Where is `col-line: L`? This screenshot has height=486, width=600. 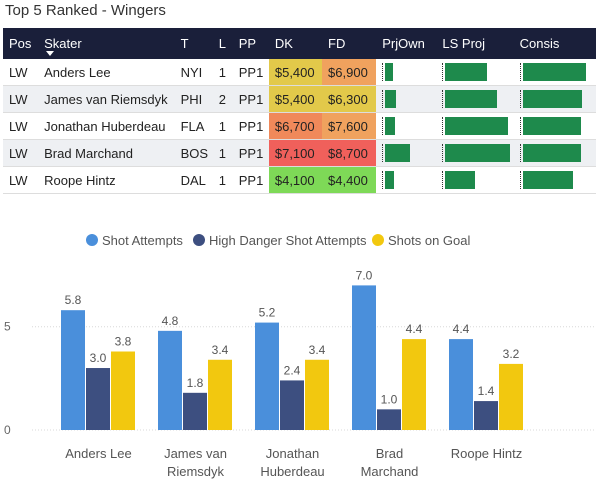
col-line: L is located at coordinates (222, 43).